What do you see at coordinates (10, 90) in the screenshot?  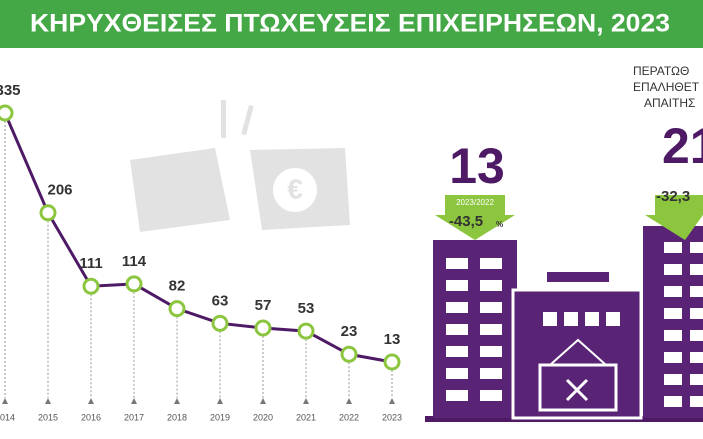 I see `value-label: 335` at bounding box center [10, 90].